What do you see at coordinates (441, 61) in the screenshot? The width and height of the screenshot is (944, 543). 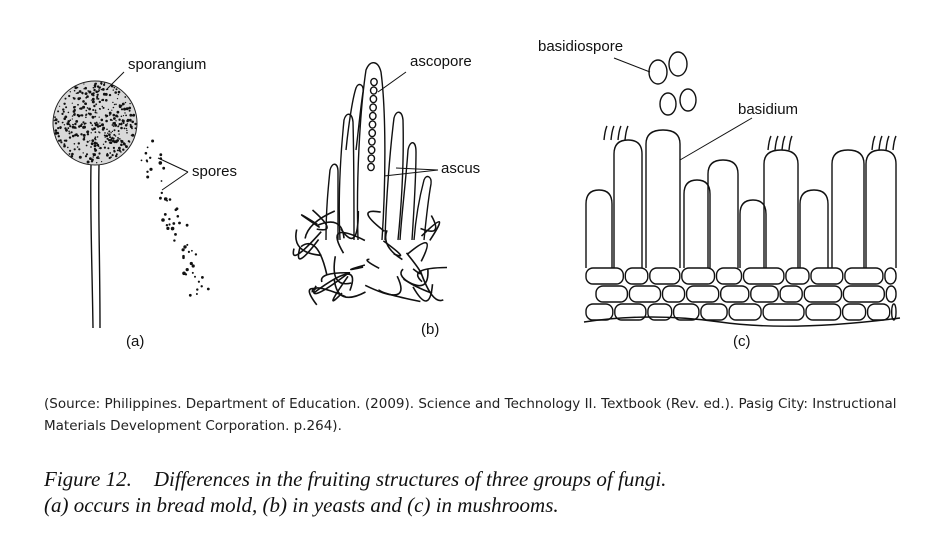 I see `label-ascopore: ascopore` at bounding box center [441, 61].